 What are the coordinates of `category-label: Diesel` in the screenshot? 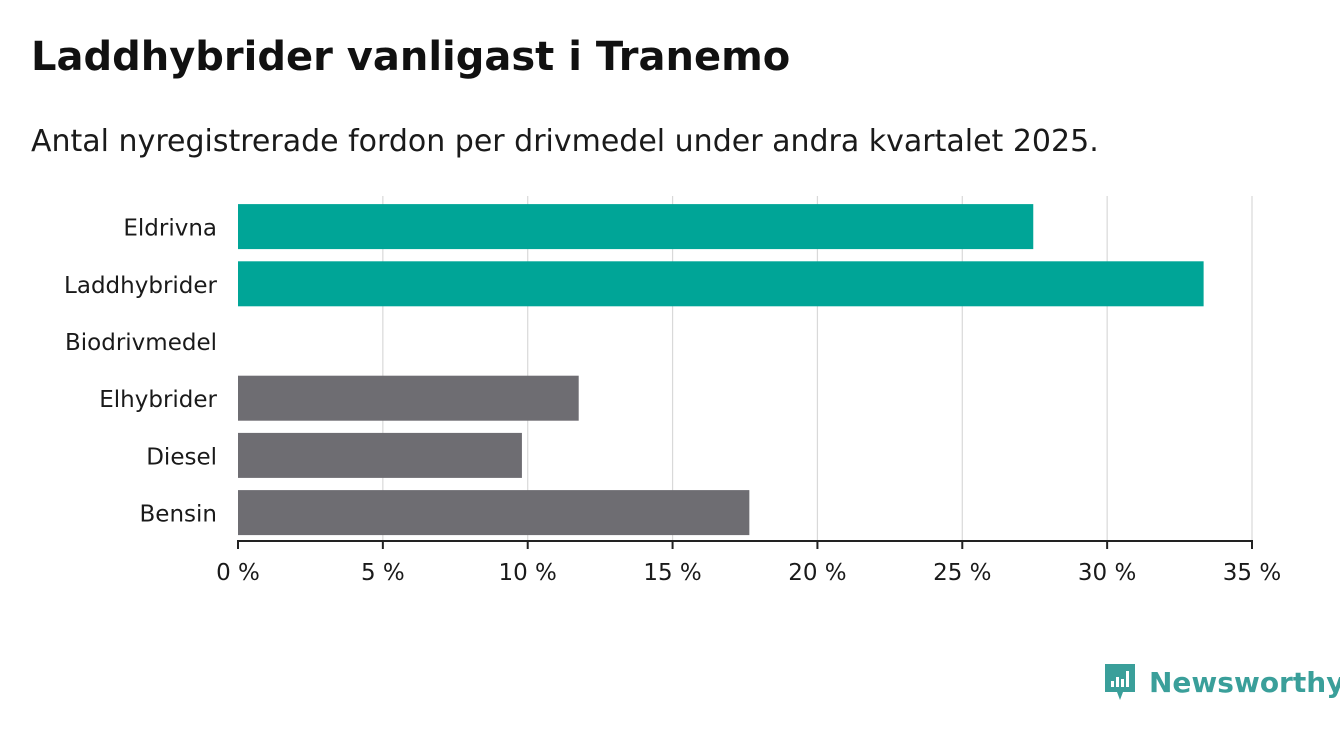 It's located at (181, 457).